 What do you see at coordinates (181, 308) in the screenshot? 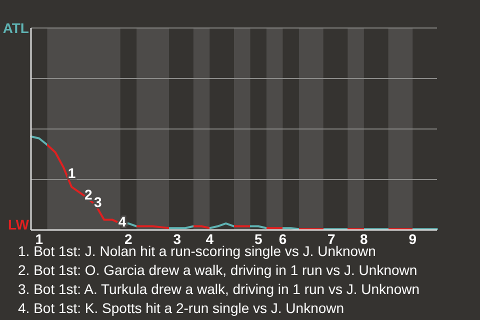
I see `text: 4. Bot 1st: K. Spotts hit a 2-run single vs J. Unknown` at bounding box center [181, 308].